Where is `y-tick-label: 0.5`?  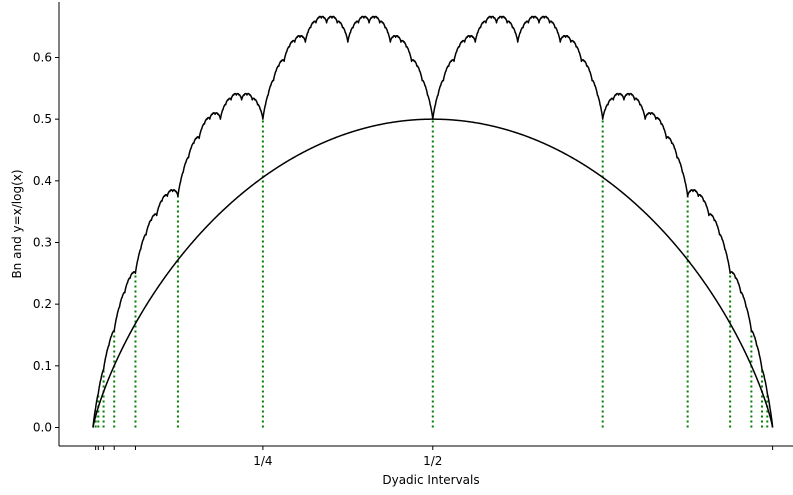
y-tick-label: 0.5 is located at coordinates (42, 119).